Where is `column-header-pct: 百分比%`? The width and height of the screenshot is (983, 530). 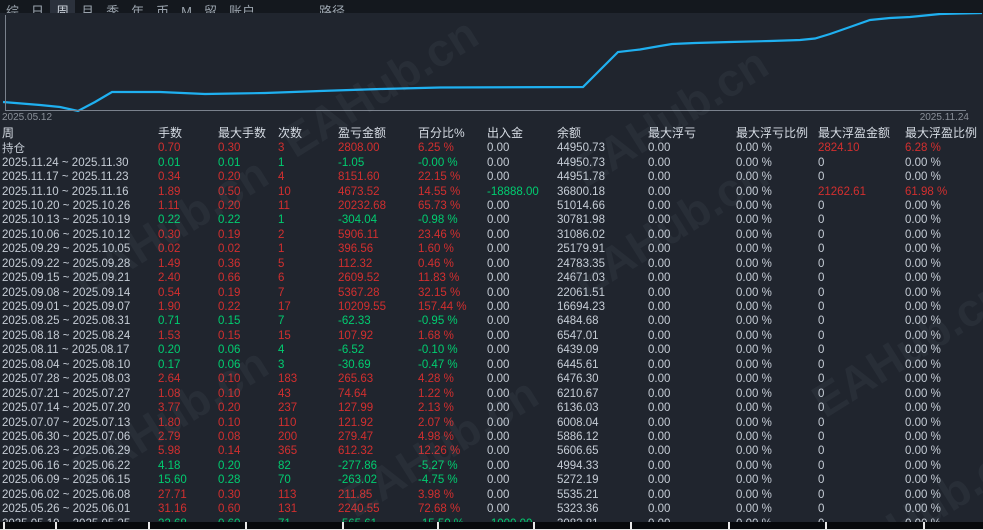 column-header-pct: 百分比% is located at coordinates (441, 132).